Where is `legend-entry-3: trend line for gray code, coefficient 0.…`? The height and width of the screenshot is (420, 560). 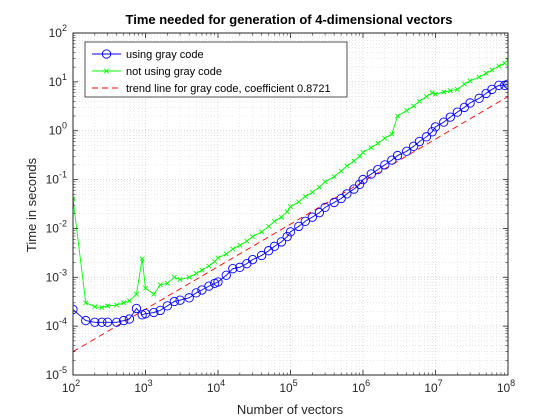
legend-entry-3: trend line for gray code, coefficient 0.… is located at coordinates (211, 89).